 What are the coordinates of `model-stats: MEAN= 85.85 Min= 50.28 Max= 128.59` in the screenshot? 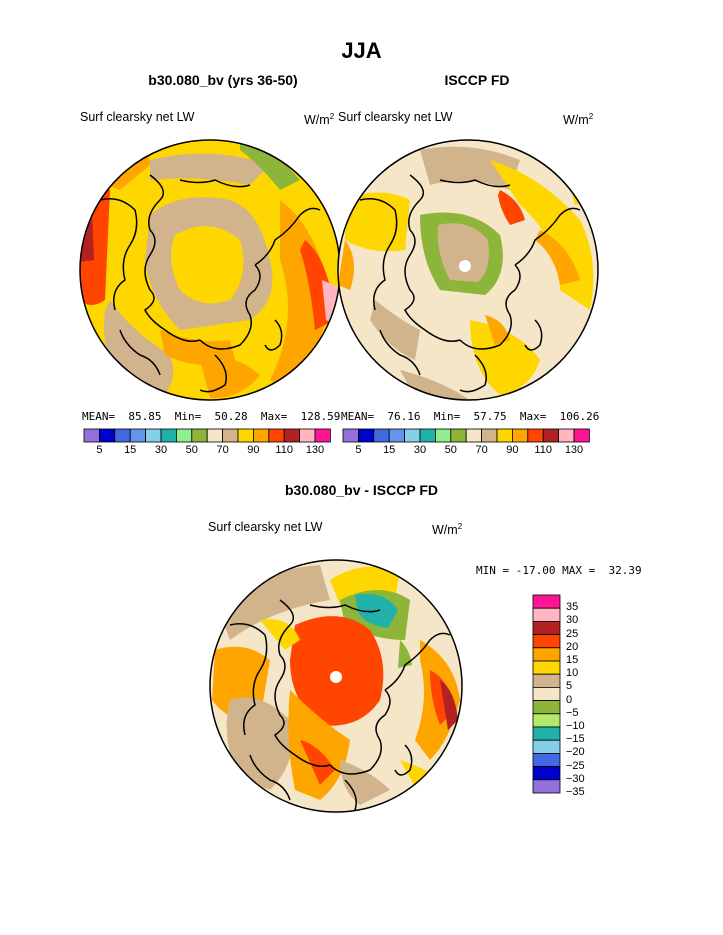 It's located at (211, 416).